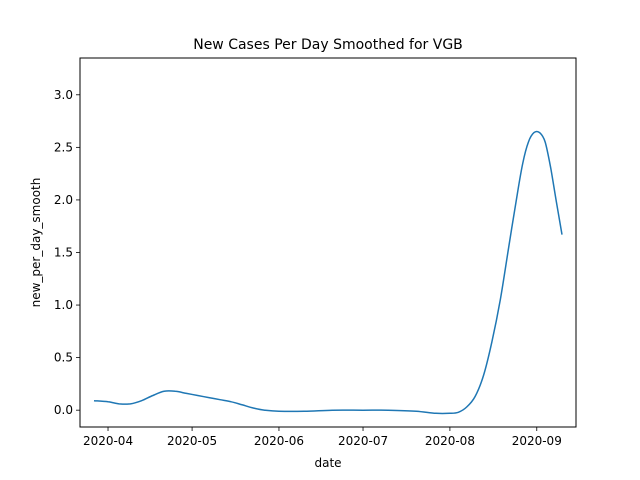  What do you see at coordinates (63, 147) in the screenshot?
I see `y-tick-label: 2.5` at bounding box center [63, 147].